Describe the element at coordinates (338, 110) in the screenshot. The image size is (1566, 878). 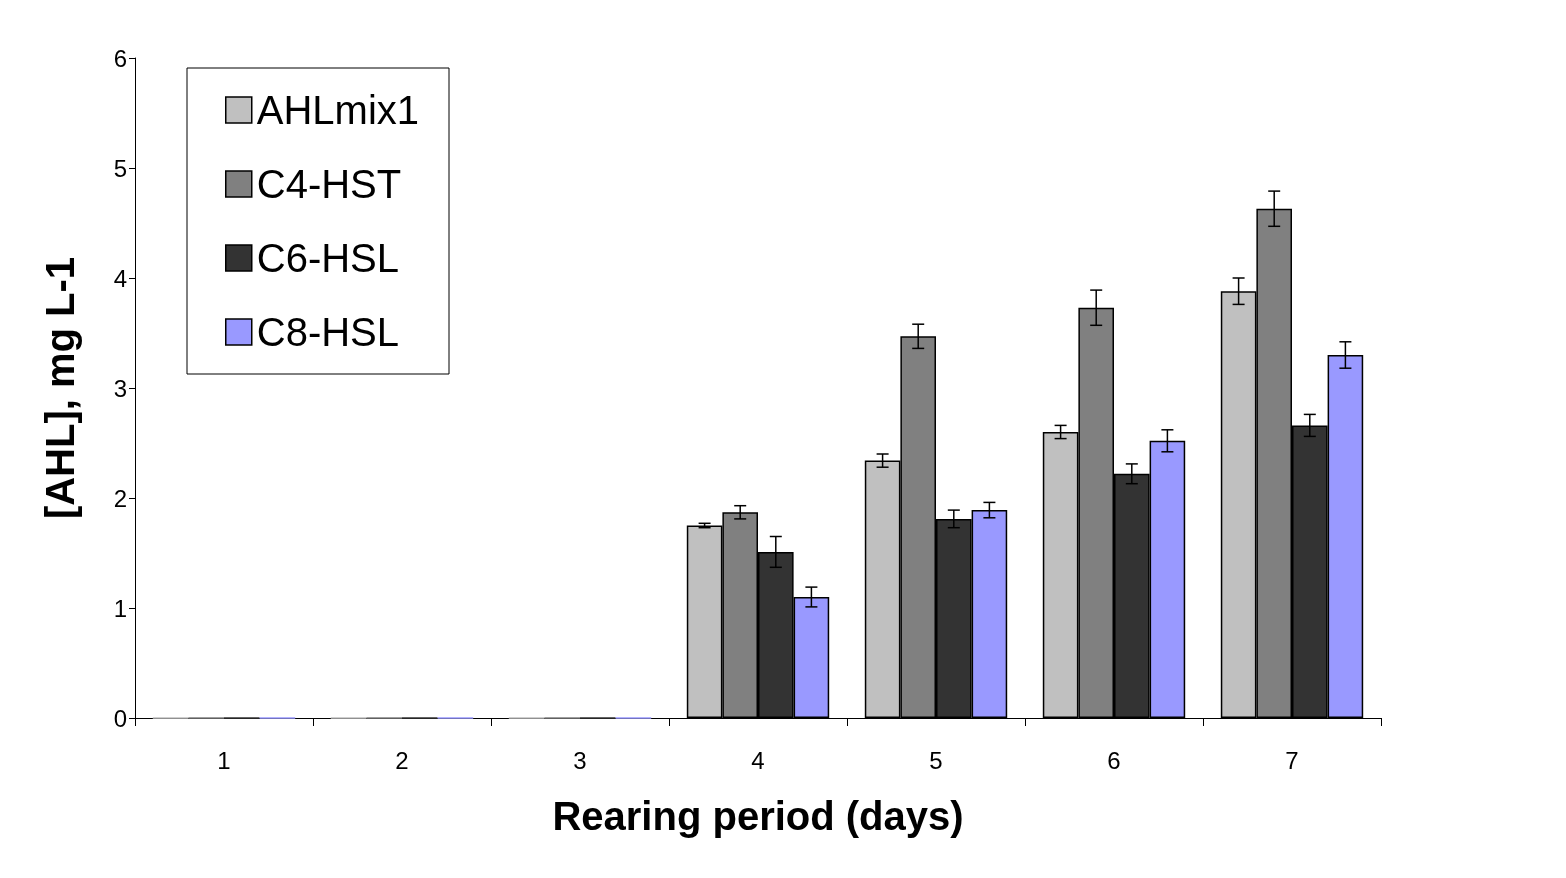
I see `legend-label: AHLmix1` at that location.